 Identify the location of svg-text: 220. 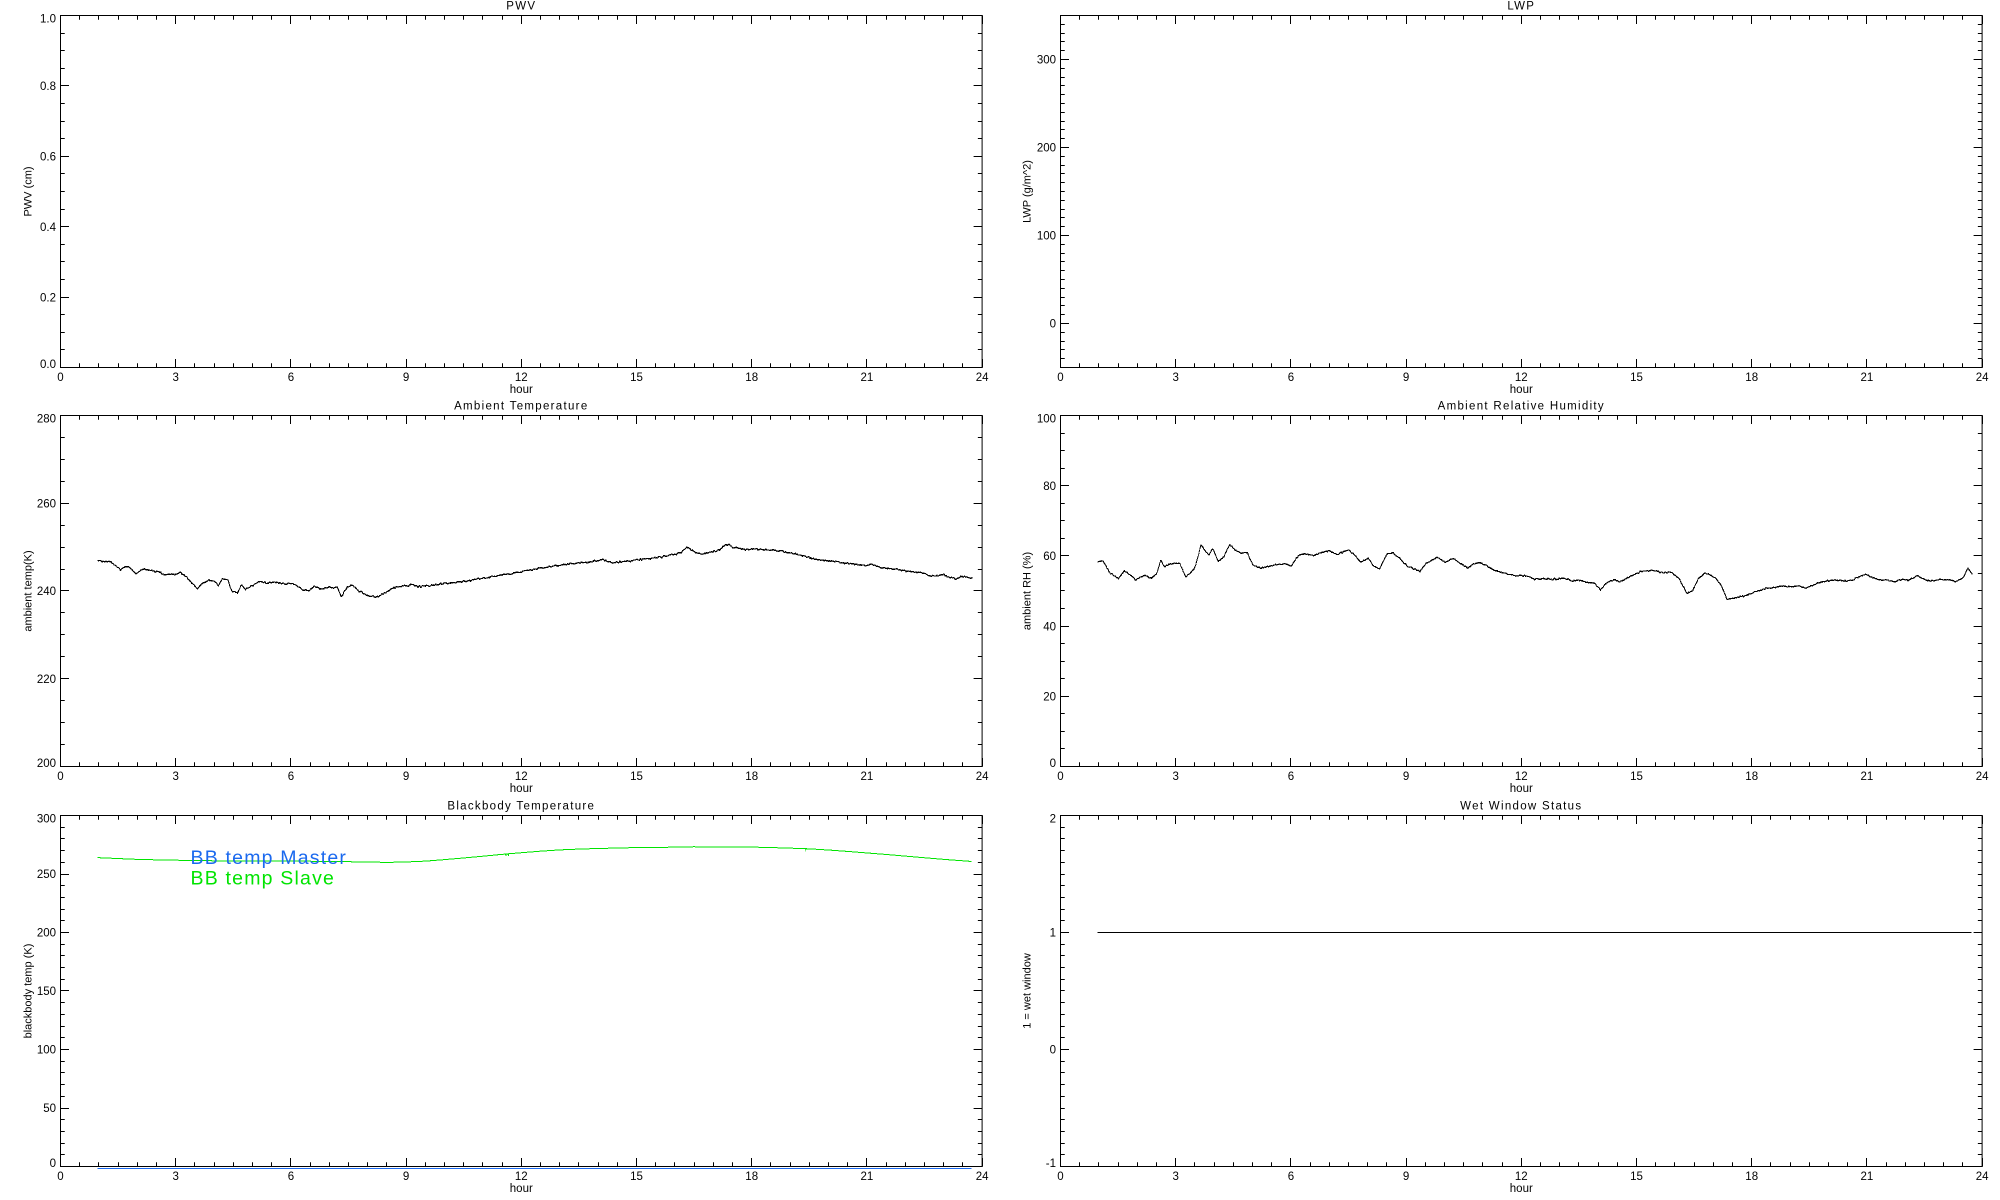
(46, 680).